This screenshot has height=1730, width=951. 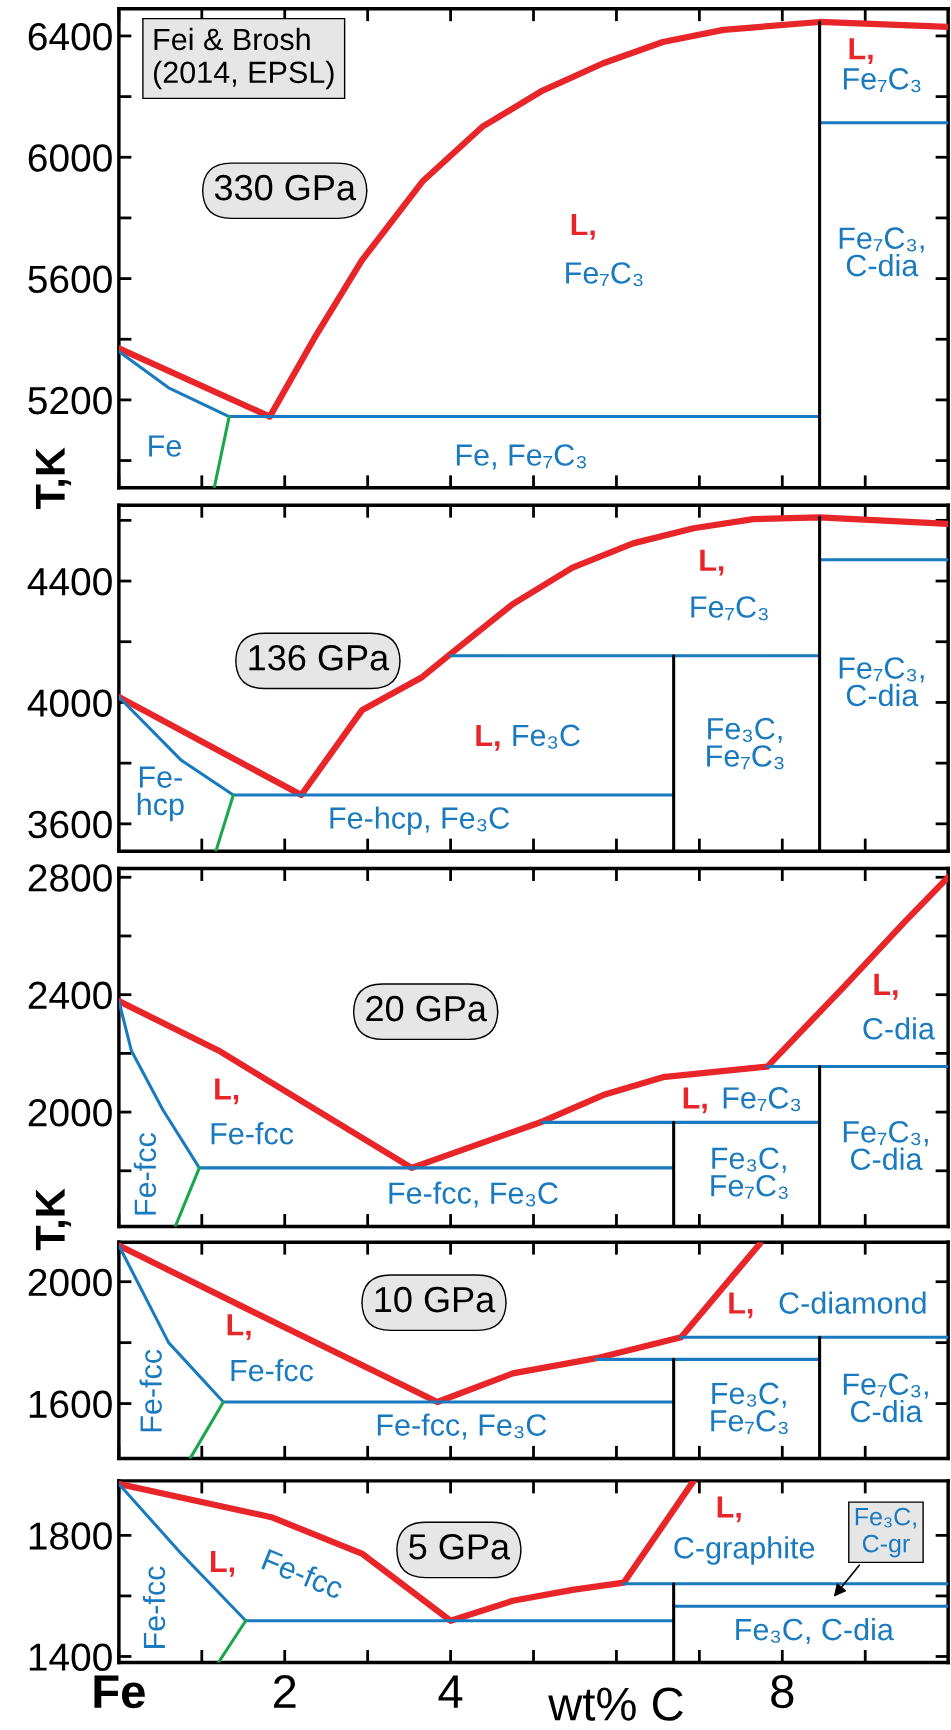 What do you see at coordinates (885, 1532) in the screenshot?
I see `annotation: Fe₃C, C-gr` at bounding box center [885, 1532].